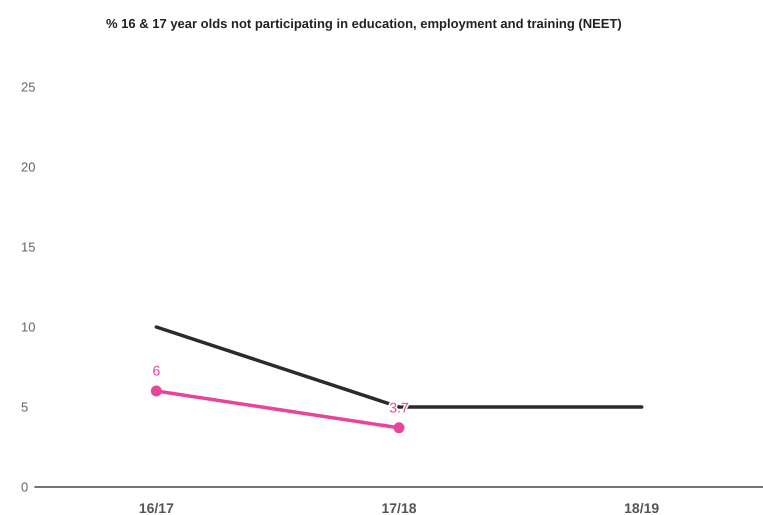  What do you see at coordinates (28, 87) in the screenshot?
I see `y-tick-label: 25` at bounding box center [28, 87].